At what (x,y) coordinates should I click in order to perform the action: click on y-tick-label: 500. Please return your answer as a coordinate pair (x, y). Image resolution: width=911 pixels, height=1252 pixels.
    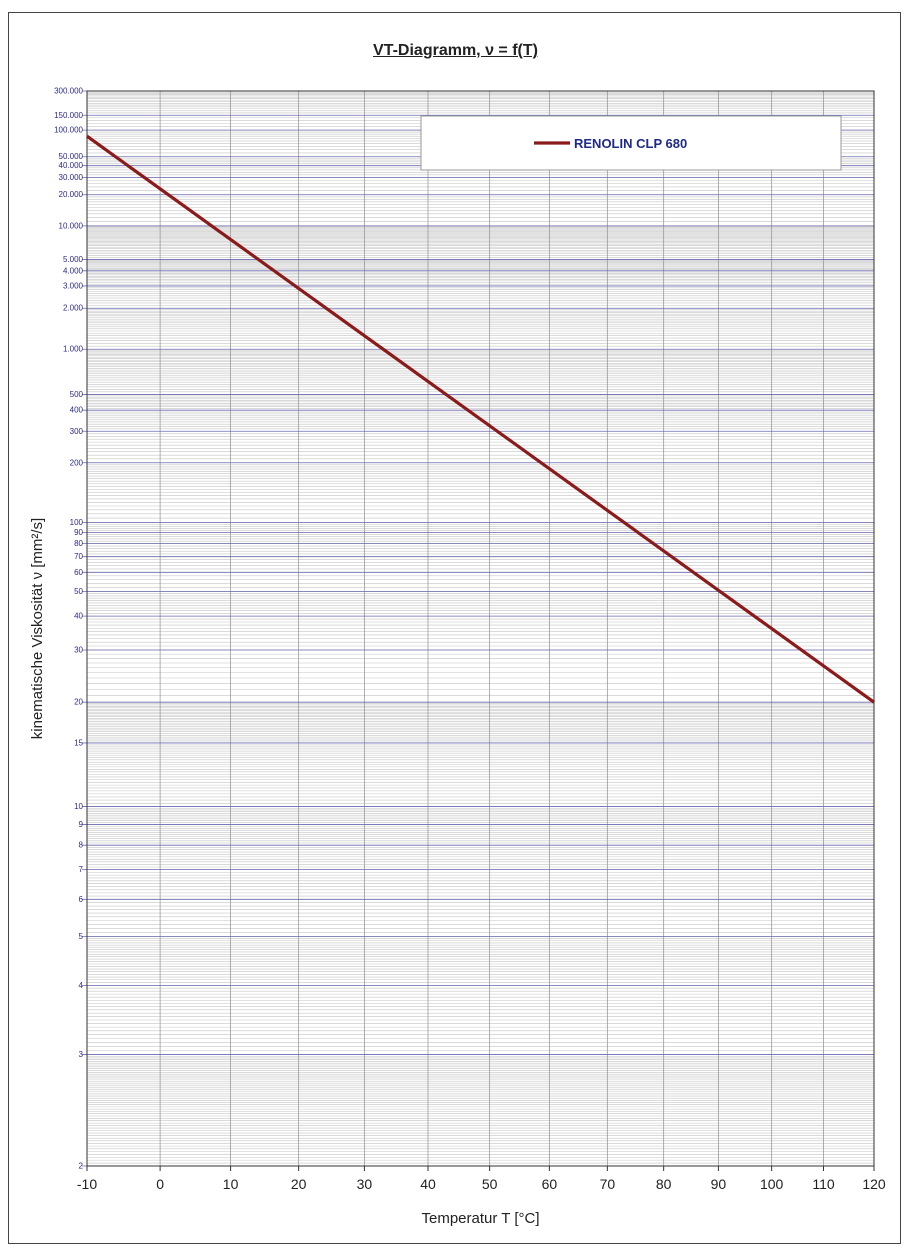
    Looking at the image, I should click on (77, 394).